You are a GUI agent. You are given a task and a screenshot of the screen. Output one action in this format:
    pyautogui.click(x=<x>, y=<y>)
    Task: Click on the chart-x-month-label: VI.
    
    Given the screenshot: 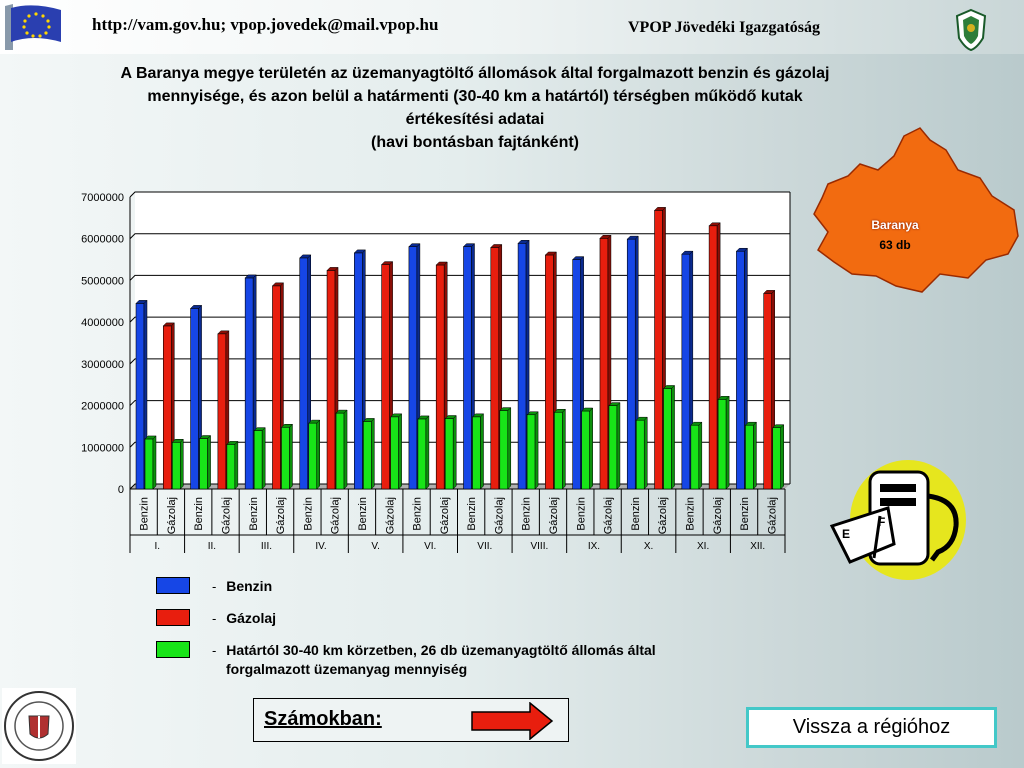 What is the action you would take?
    pyautogui.click(x=430, y=546)
    